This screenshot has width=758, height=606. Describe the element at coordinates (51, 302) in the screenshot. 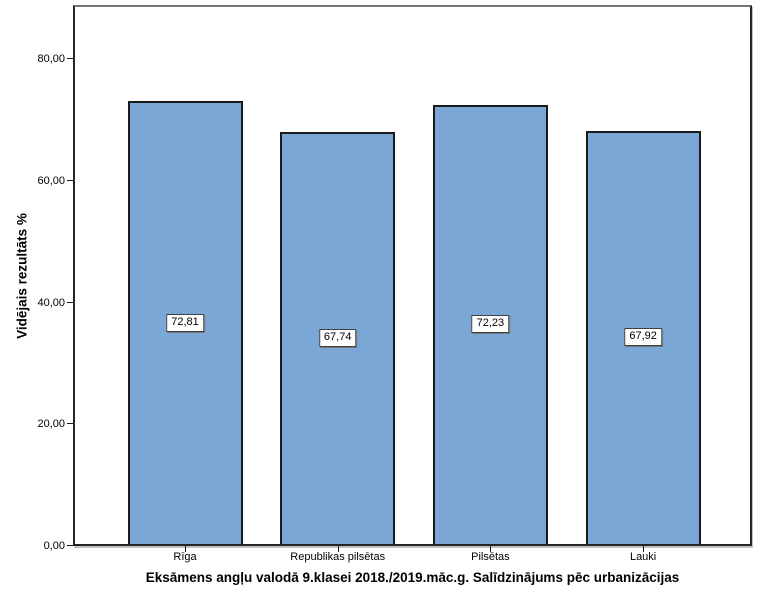

I see `y-tick-label: 40,00` at that location.